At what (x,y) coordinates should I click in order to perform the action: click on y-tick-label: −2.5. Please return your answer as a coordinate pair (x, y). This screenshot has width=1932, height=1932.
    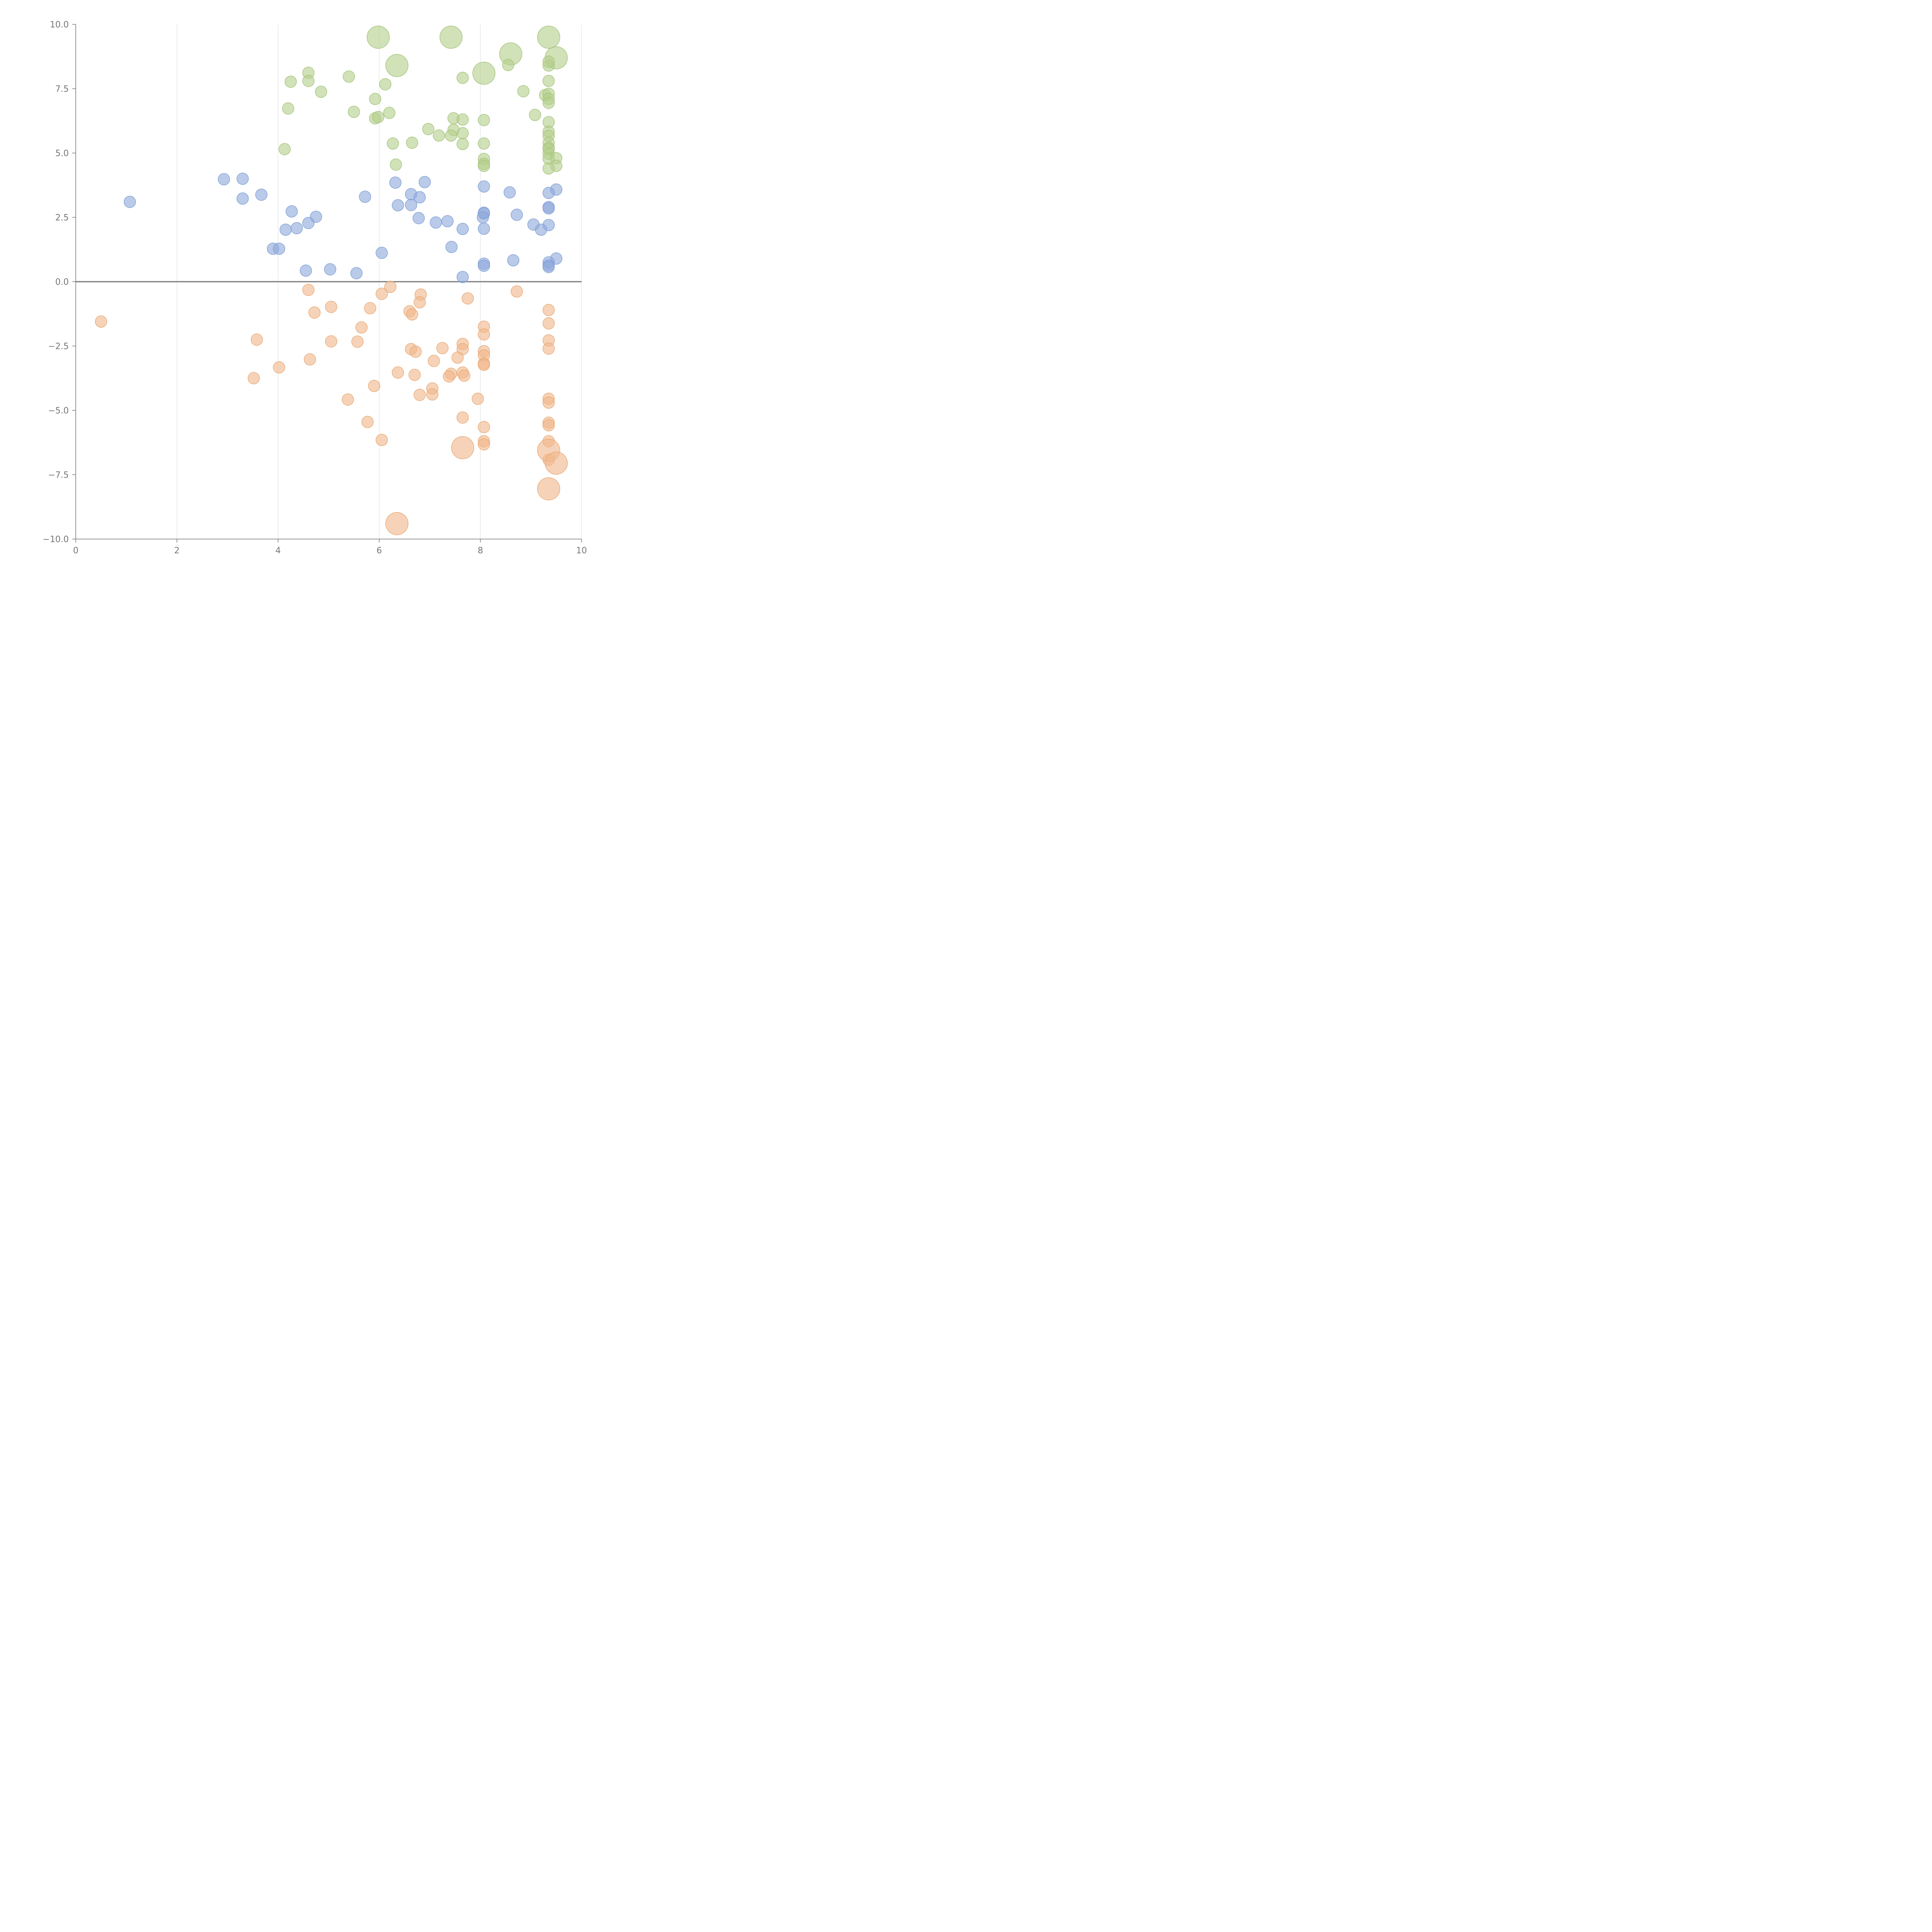
    Looking at the image, I should click on (58, 347).